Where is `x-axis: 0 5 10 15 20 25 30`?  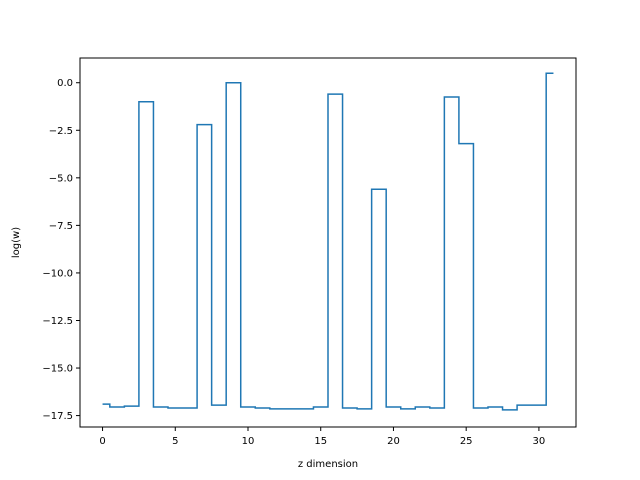
x-axis: 0 5 10 15 20 25 30 is located at coordinates (322, 437).